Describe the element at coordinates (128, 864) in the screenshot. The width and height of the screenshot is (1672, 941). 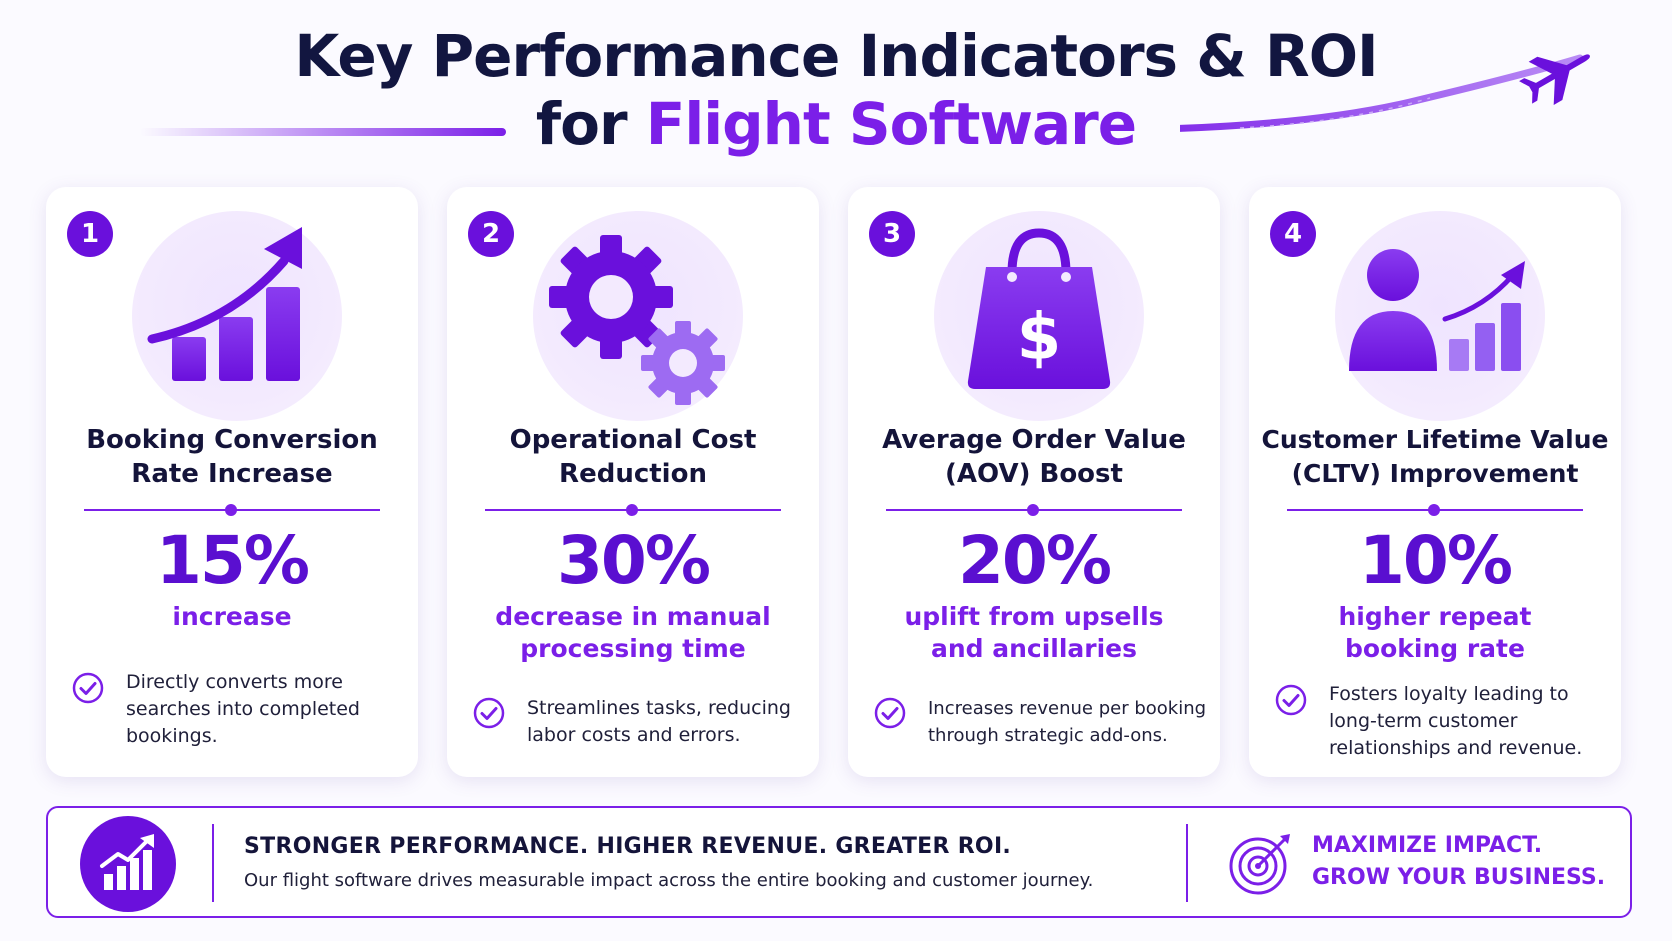
I see `bar-chart-arrow-icon` at that location.